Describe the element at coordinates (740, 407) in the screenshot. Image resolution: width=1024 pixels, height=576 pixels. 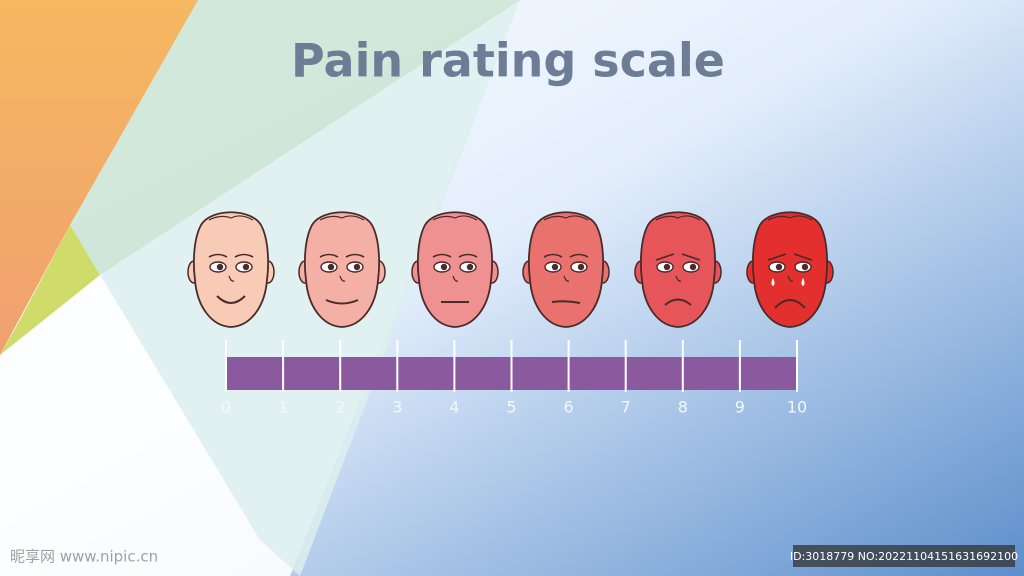
I see `tick-label: 9` at that location.